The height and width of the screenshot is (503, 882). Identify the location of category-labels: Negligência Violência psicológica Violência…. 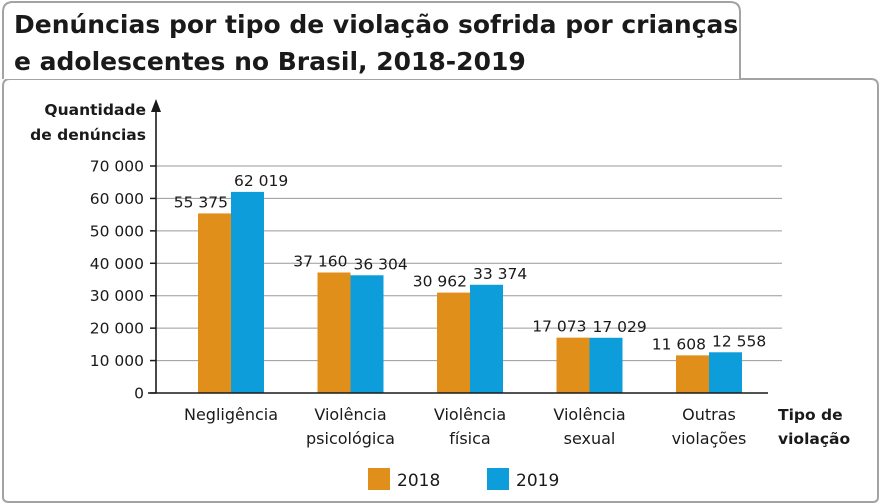
(465, 426).